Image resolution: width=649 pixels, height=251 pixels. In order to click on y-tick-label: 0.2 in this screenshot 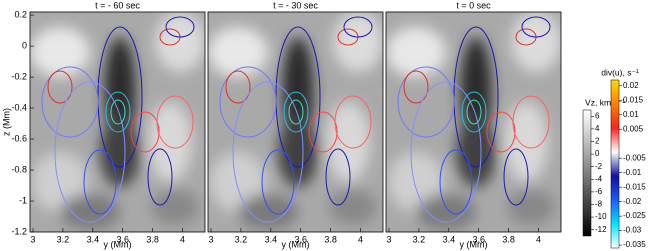, I will do `click(20, 14)`.